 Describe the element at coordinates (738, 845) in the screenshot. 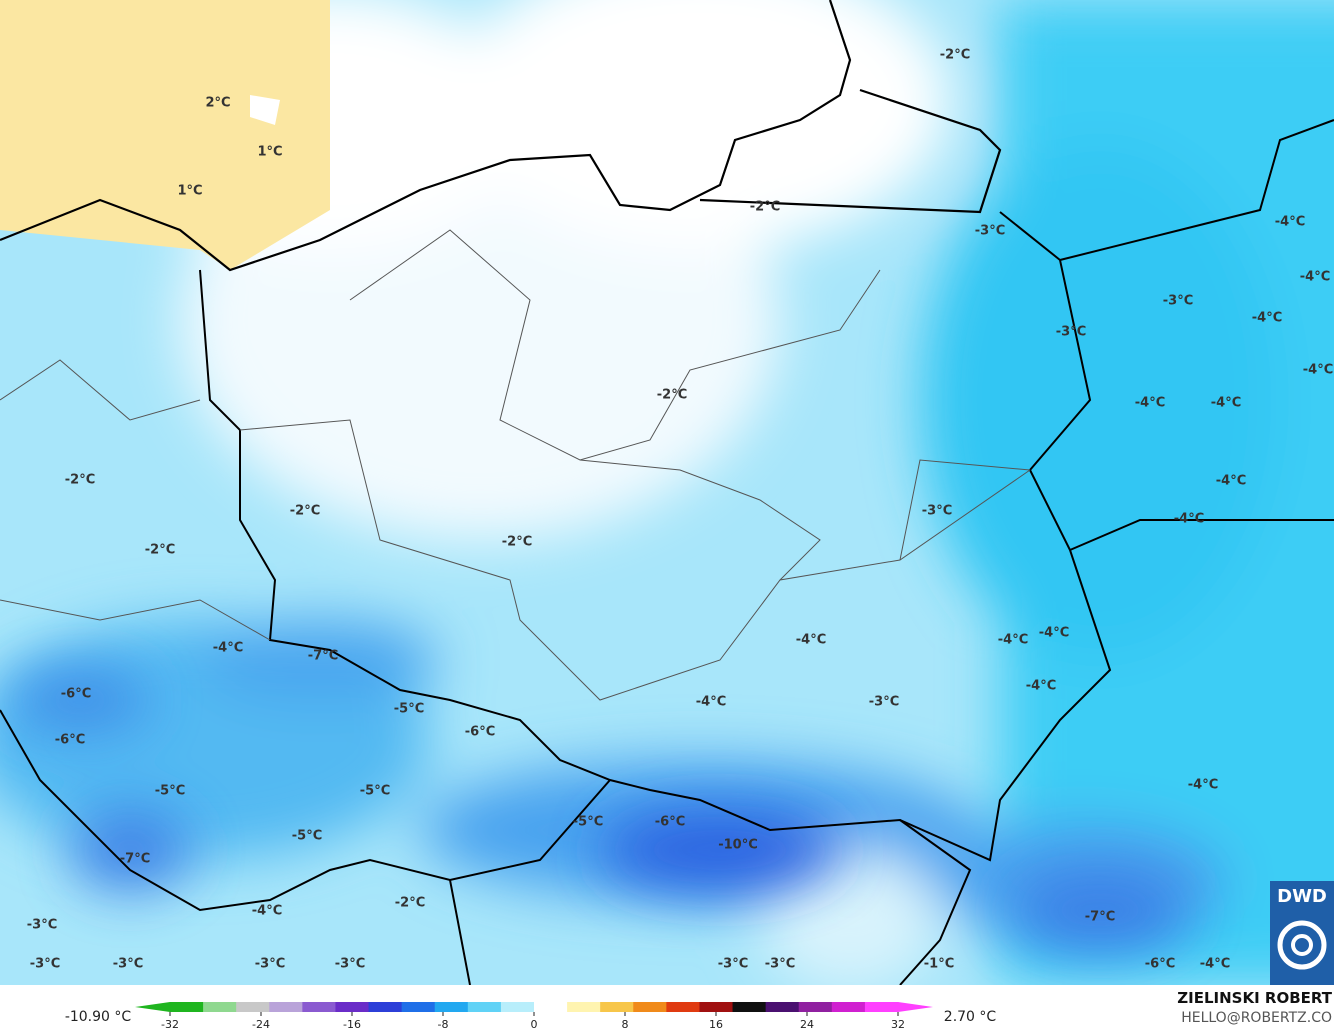

I see `temp-label: -10°C` at that location.